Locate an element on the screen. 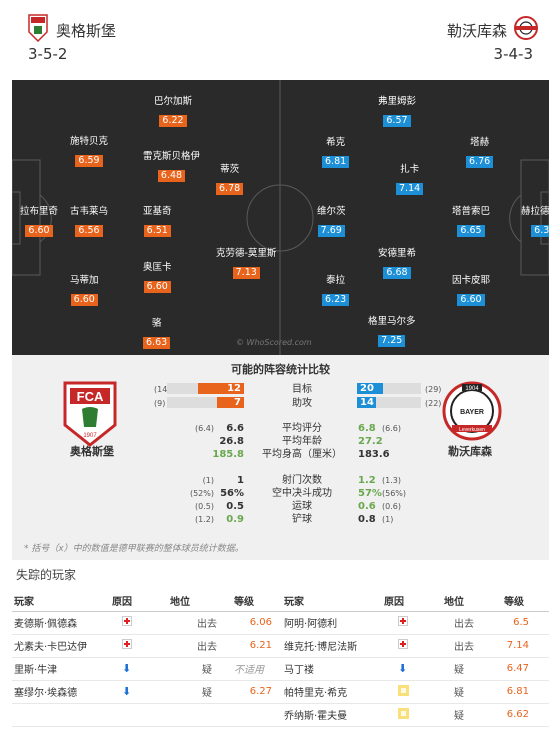 The width and height of the screenshot is (549, 736). away-player-9: 泰拉 6.23 is located at coordinates (336, 290).